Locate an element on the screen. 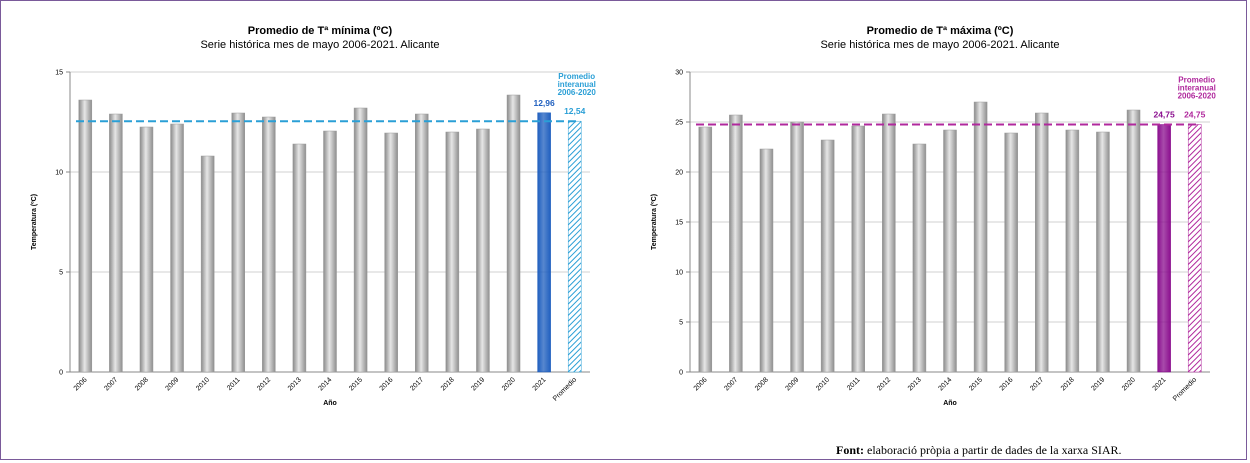  highlight-value-label: 12,96 is located at coordinates (544, 103).